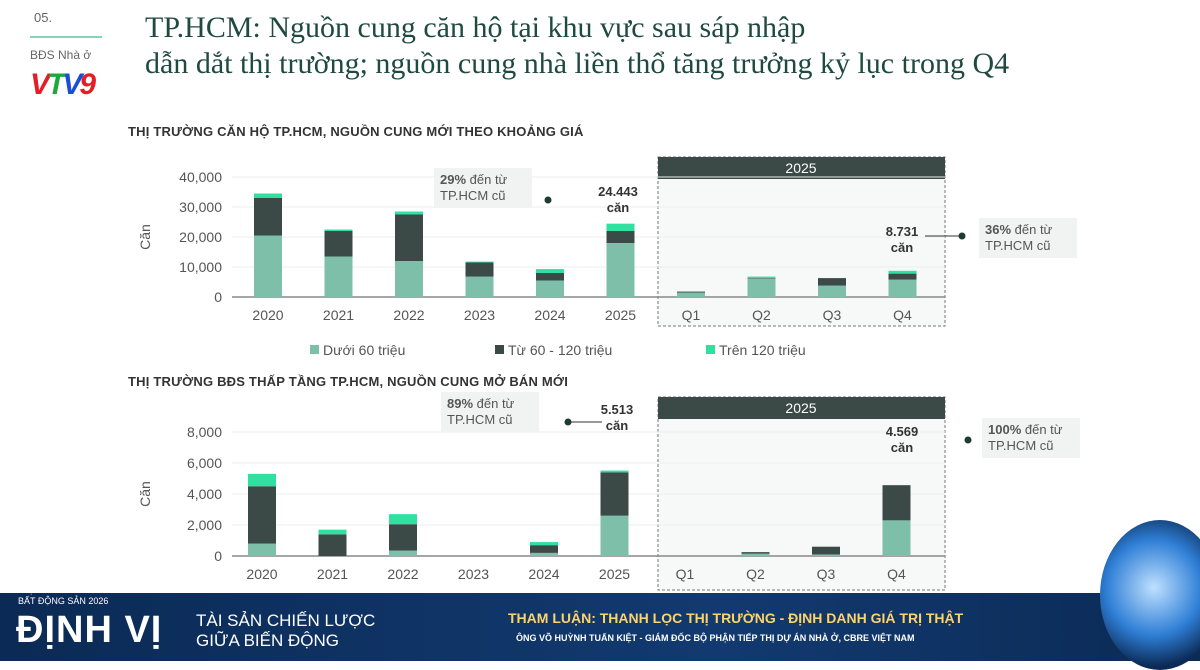 The height and width of the screenshot is (670, 1200). What do you see at coordinates (968, 440) in the screenshot?
I see `annotation-dot` at bounding box center [968, 440].